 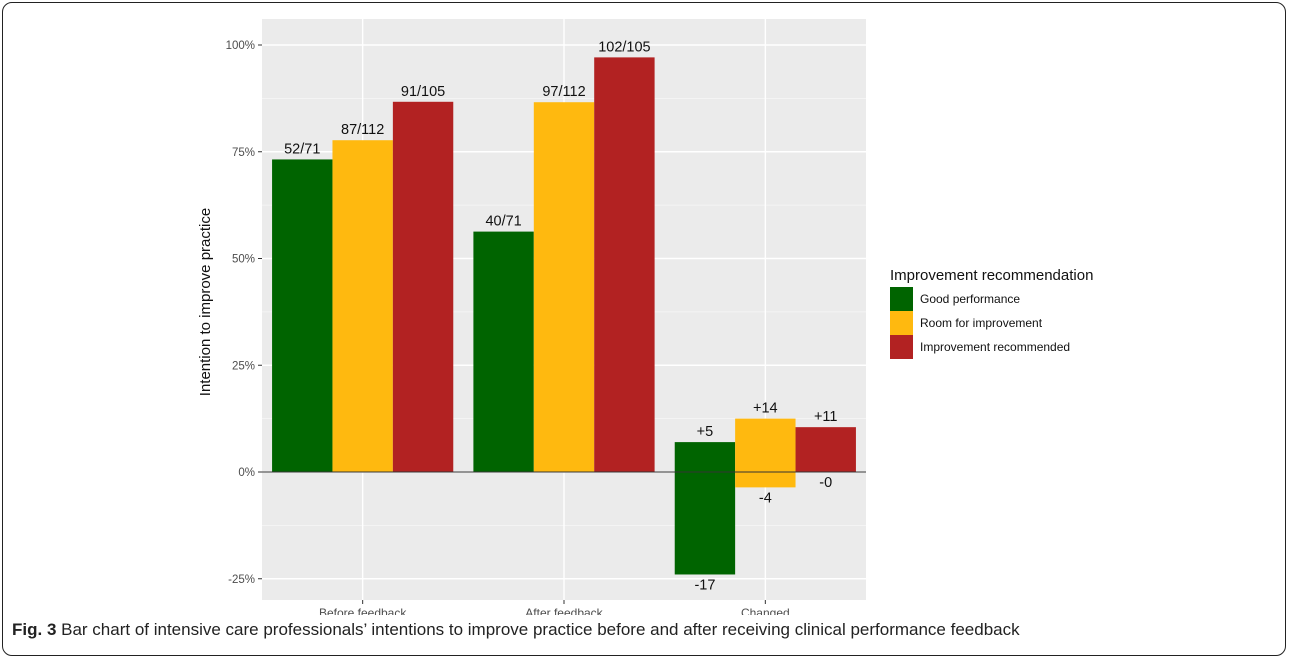 What do you see at coordinates (241, 580) in the screenshot?
I see `y-tick-label: -25%` at bounding box center [241, 580].